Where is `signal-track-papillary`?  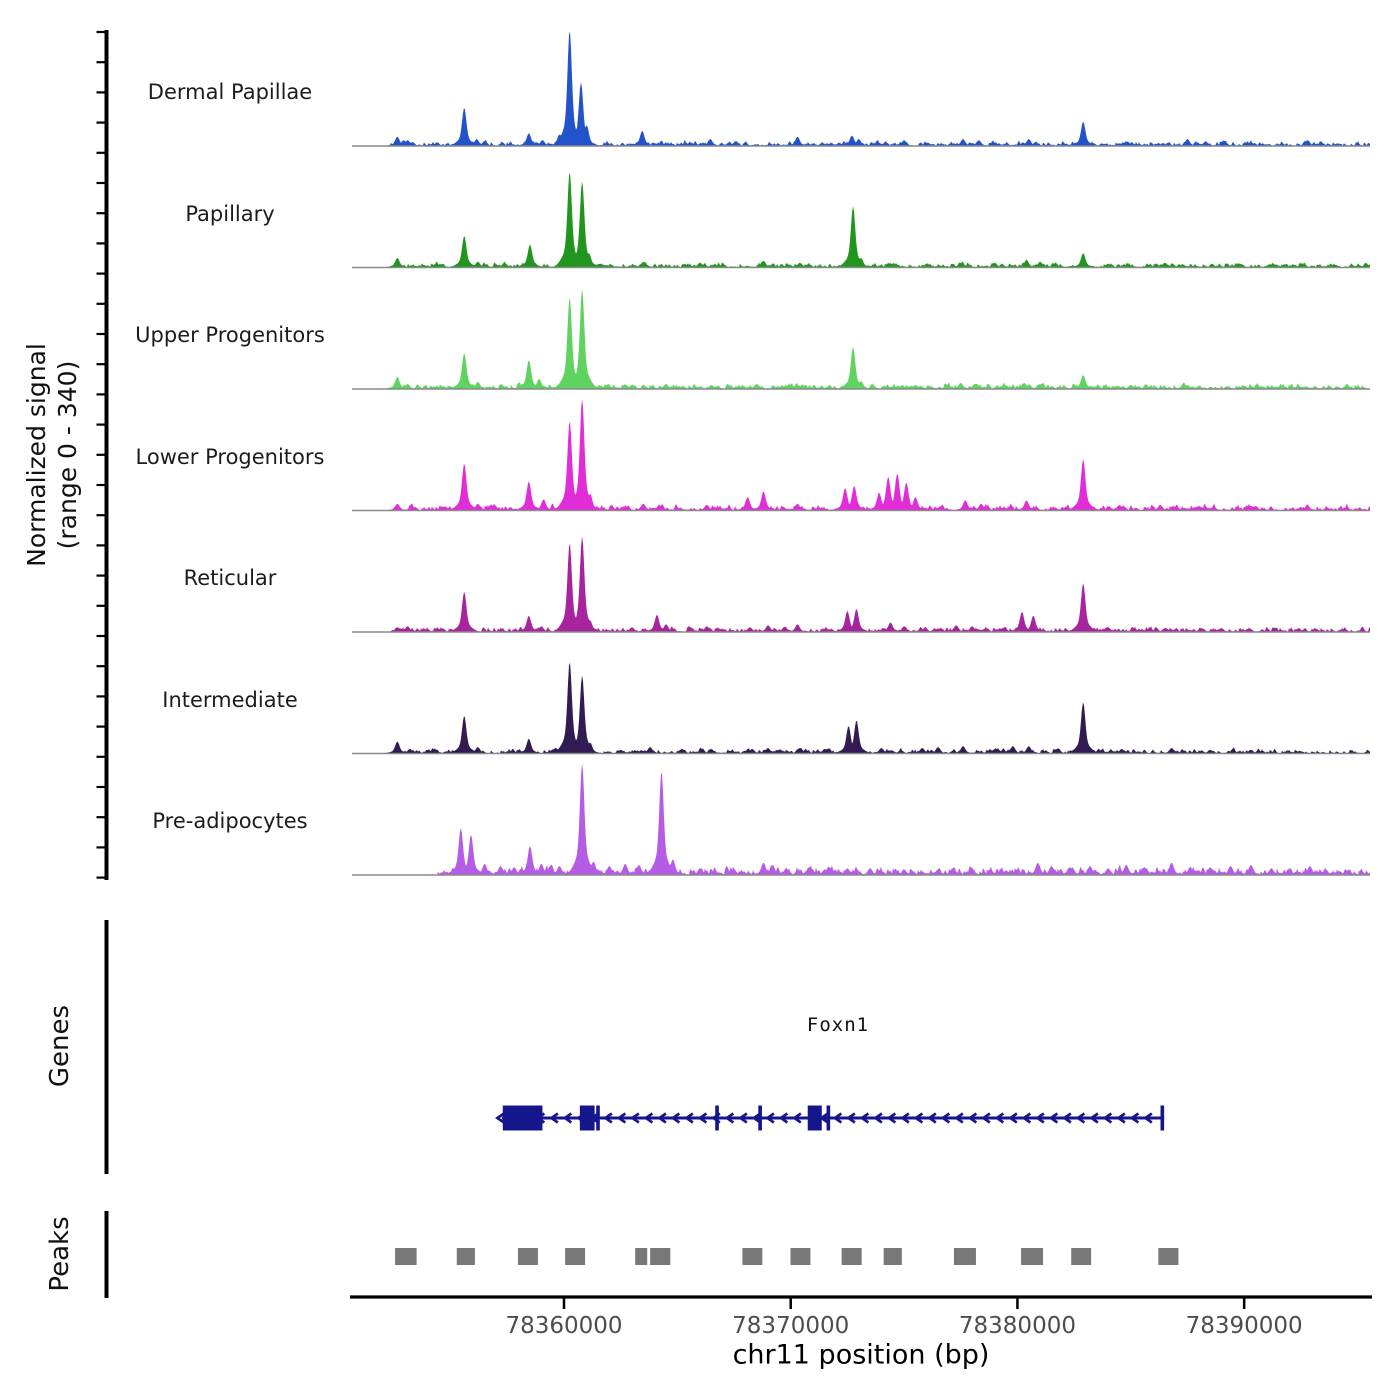
signal-track-papillary is located at coordinates (861, 220).